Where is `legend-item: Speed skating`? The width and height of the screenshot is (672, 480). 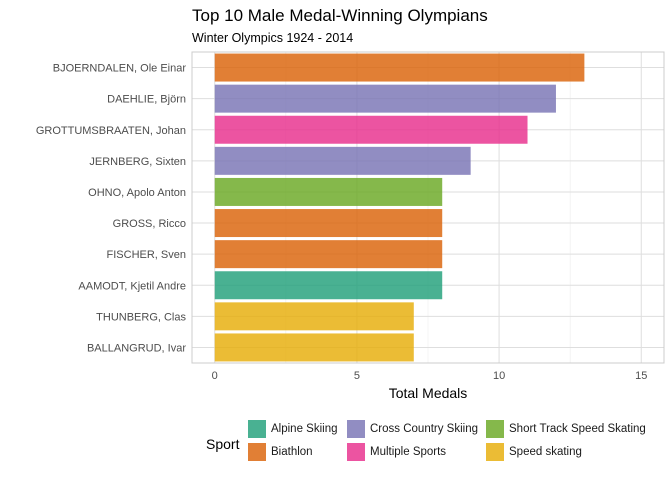
legend-item: Speed skating is located at coordinates (534, 452).